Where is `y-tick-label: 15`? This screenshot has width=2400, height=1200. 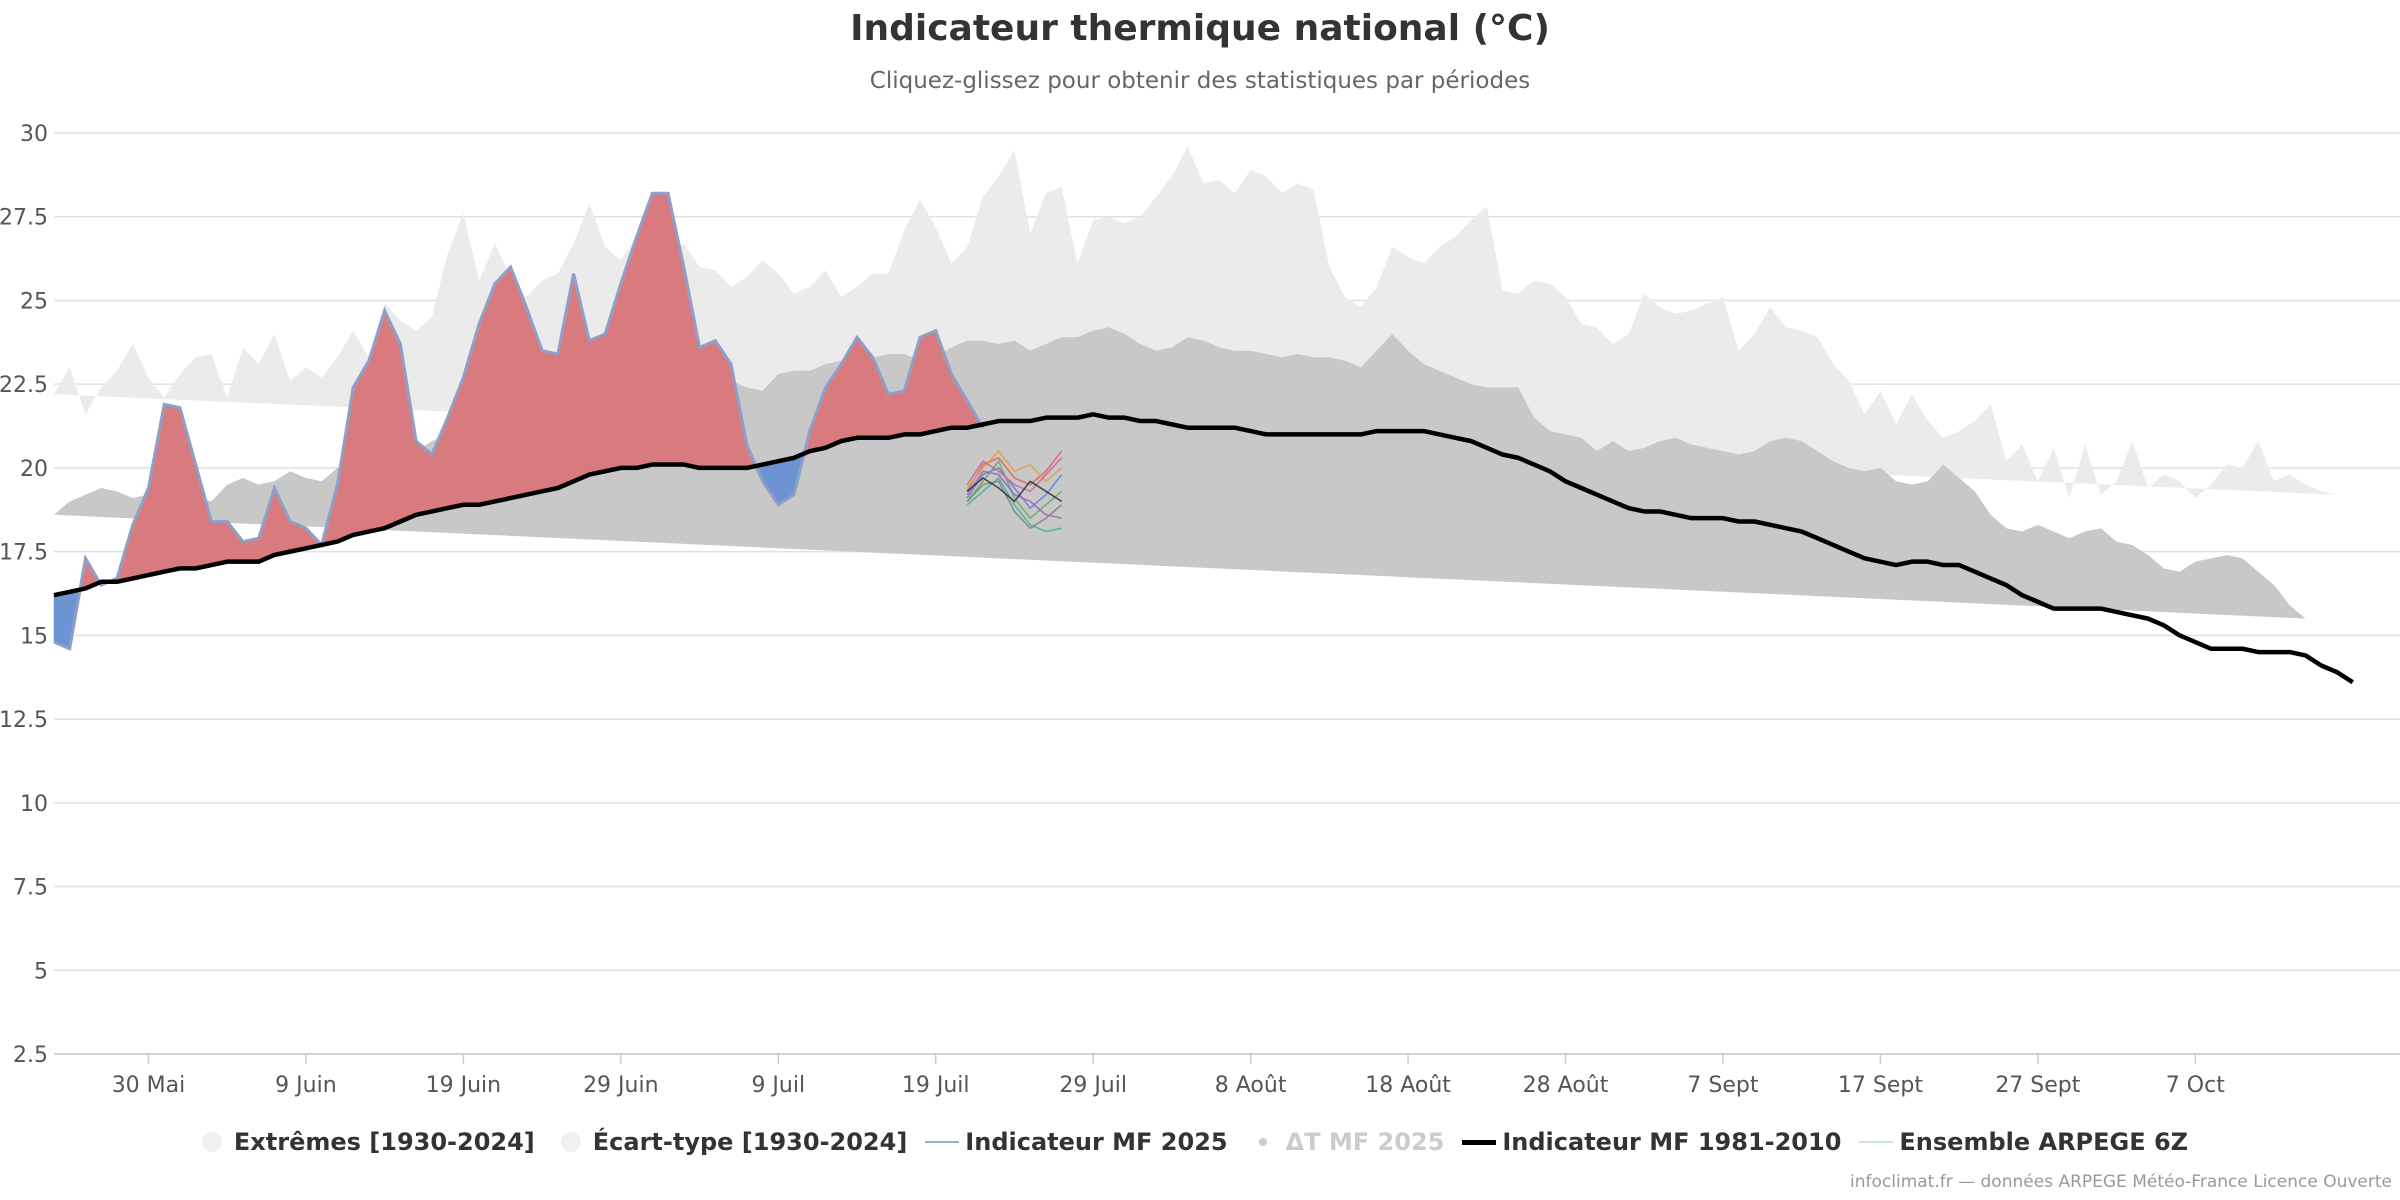 y-tick-label: 15 is located at coordinates (34, 636).